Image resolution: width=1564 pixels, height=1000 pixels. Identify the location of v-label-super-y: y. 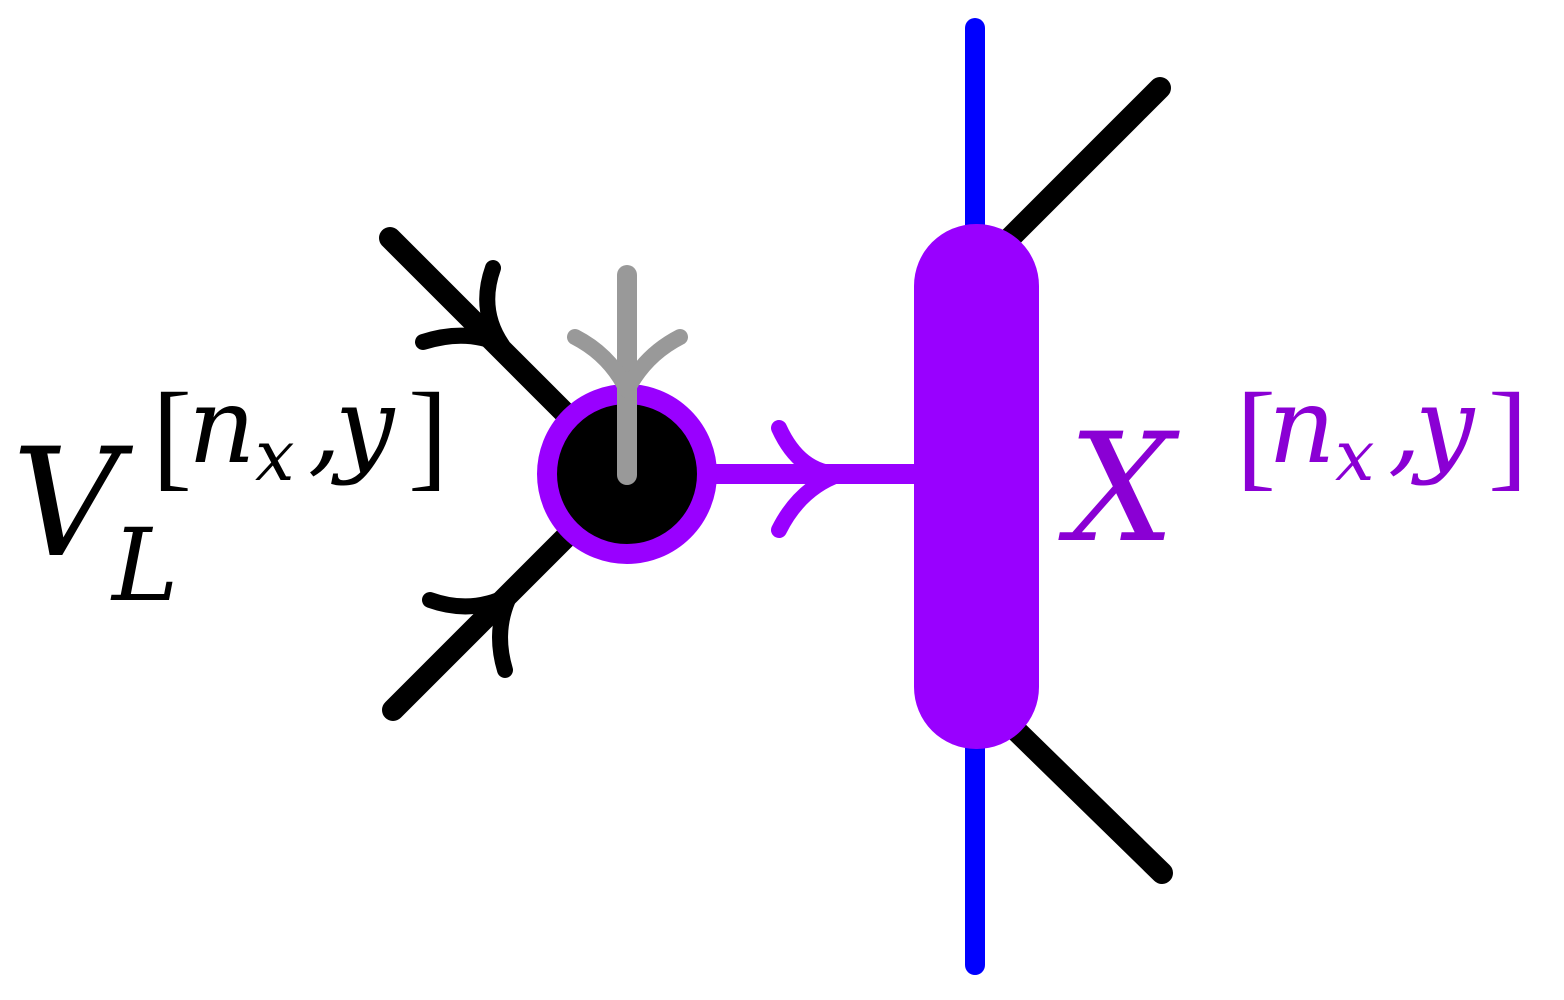
(363, 426).